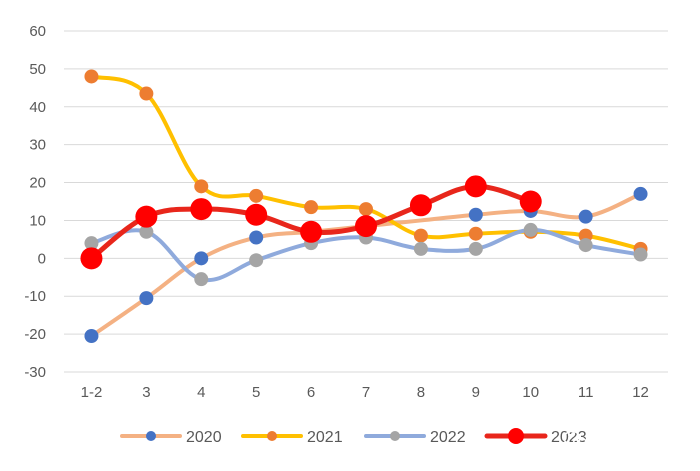 The image size is (700, 471). I want to click on x-tick-label: 8, so click(421, 392).